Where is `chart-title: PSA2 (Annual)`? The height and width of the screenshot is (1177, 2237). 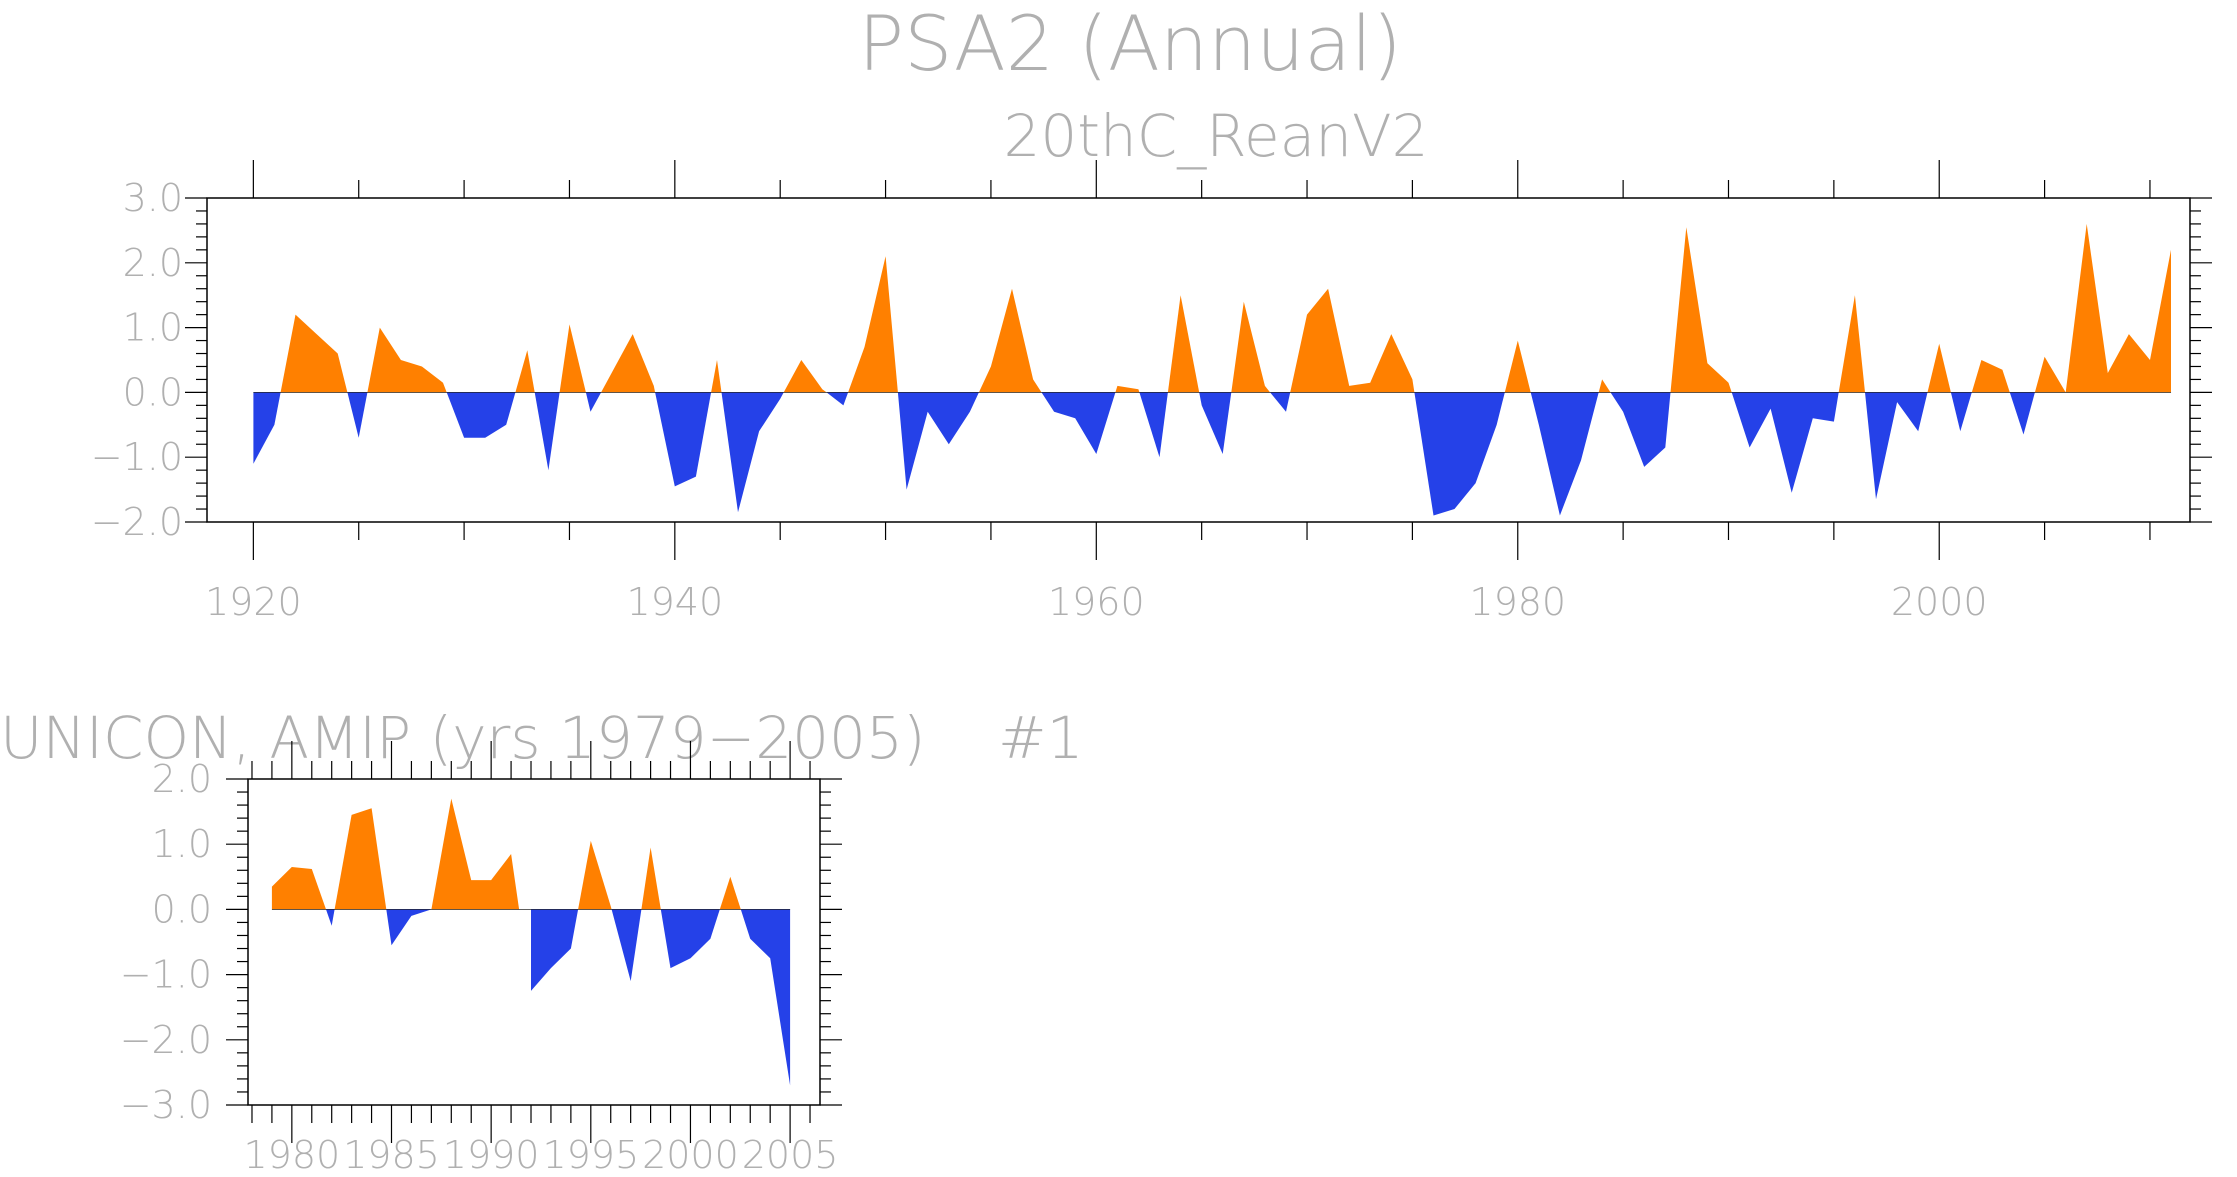
chart-title: PSA2 (Annual) is located at coordinates (1129, 44).